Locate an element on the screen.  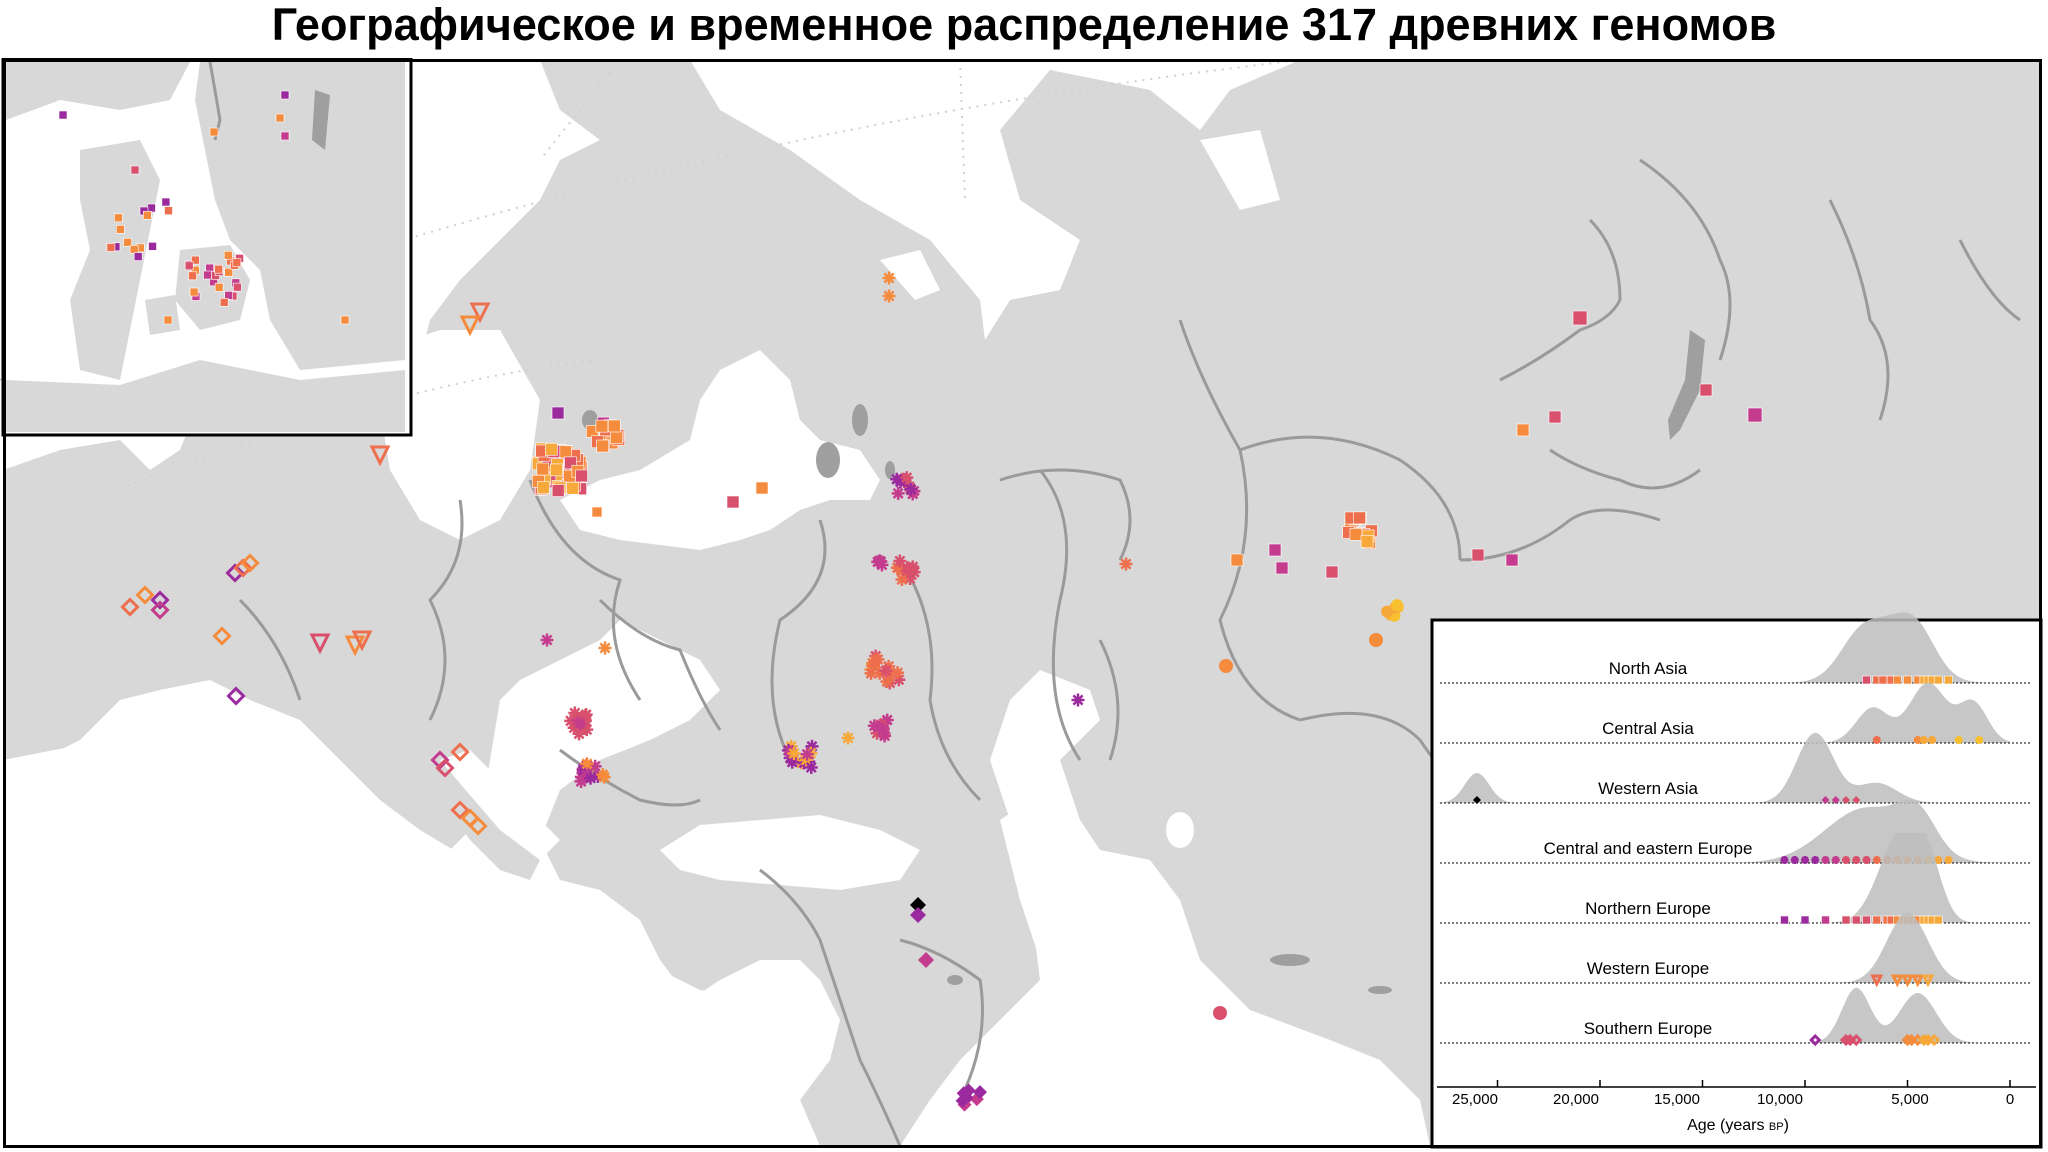
ridge-x-axis-label-unit: BP is located at coordinates (1776, 1127).